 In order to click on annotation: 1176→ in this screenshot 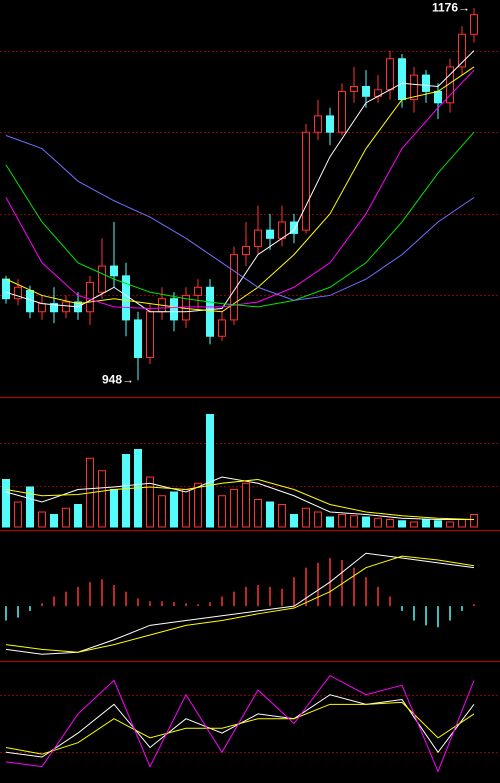, I will do `click(451, 7)`.